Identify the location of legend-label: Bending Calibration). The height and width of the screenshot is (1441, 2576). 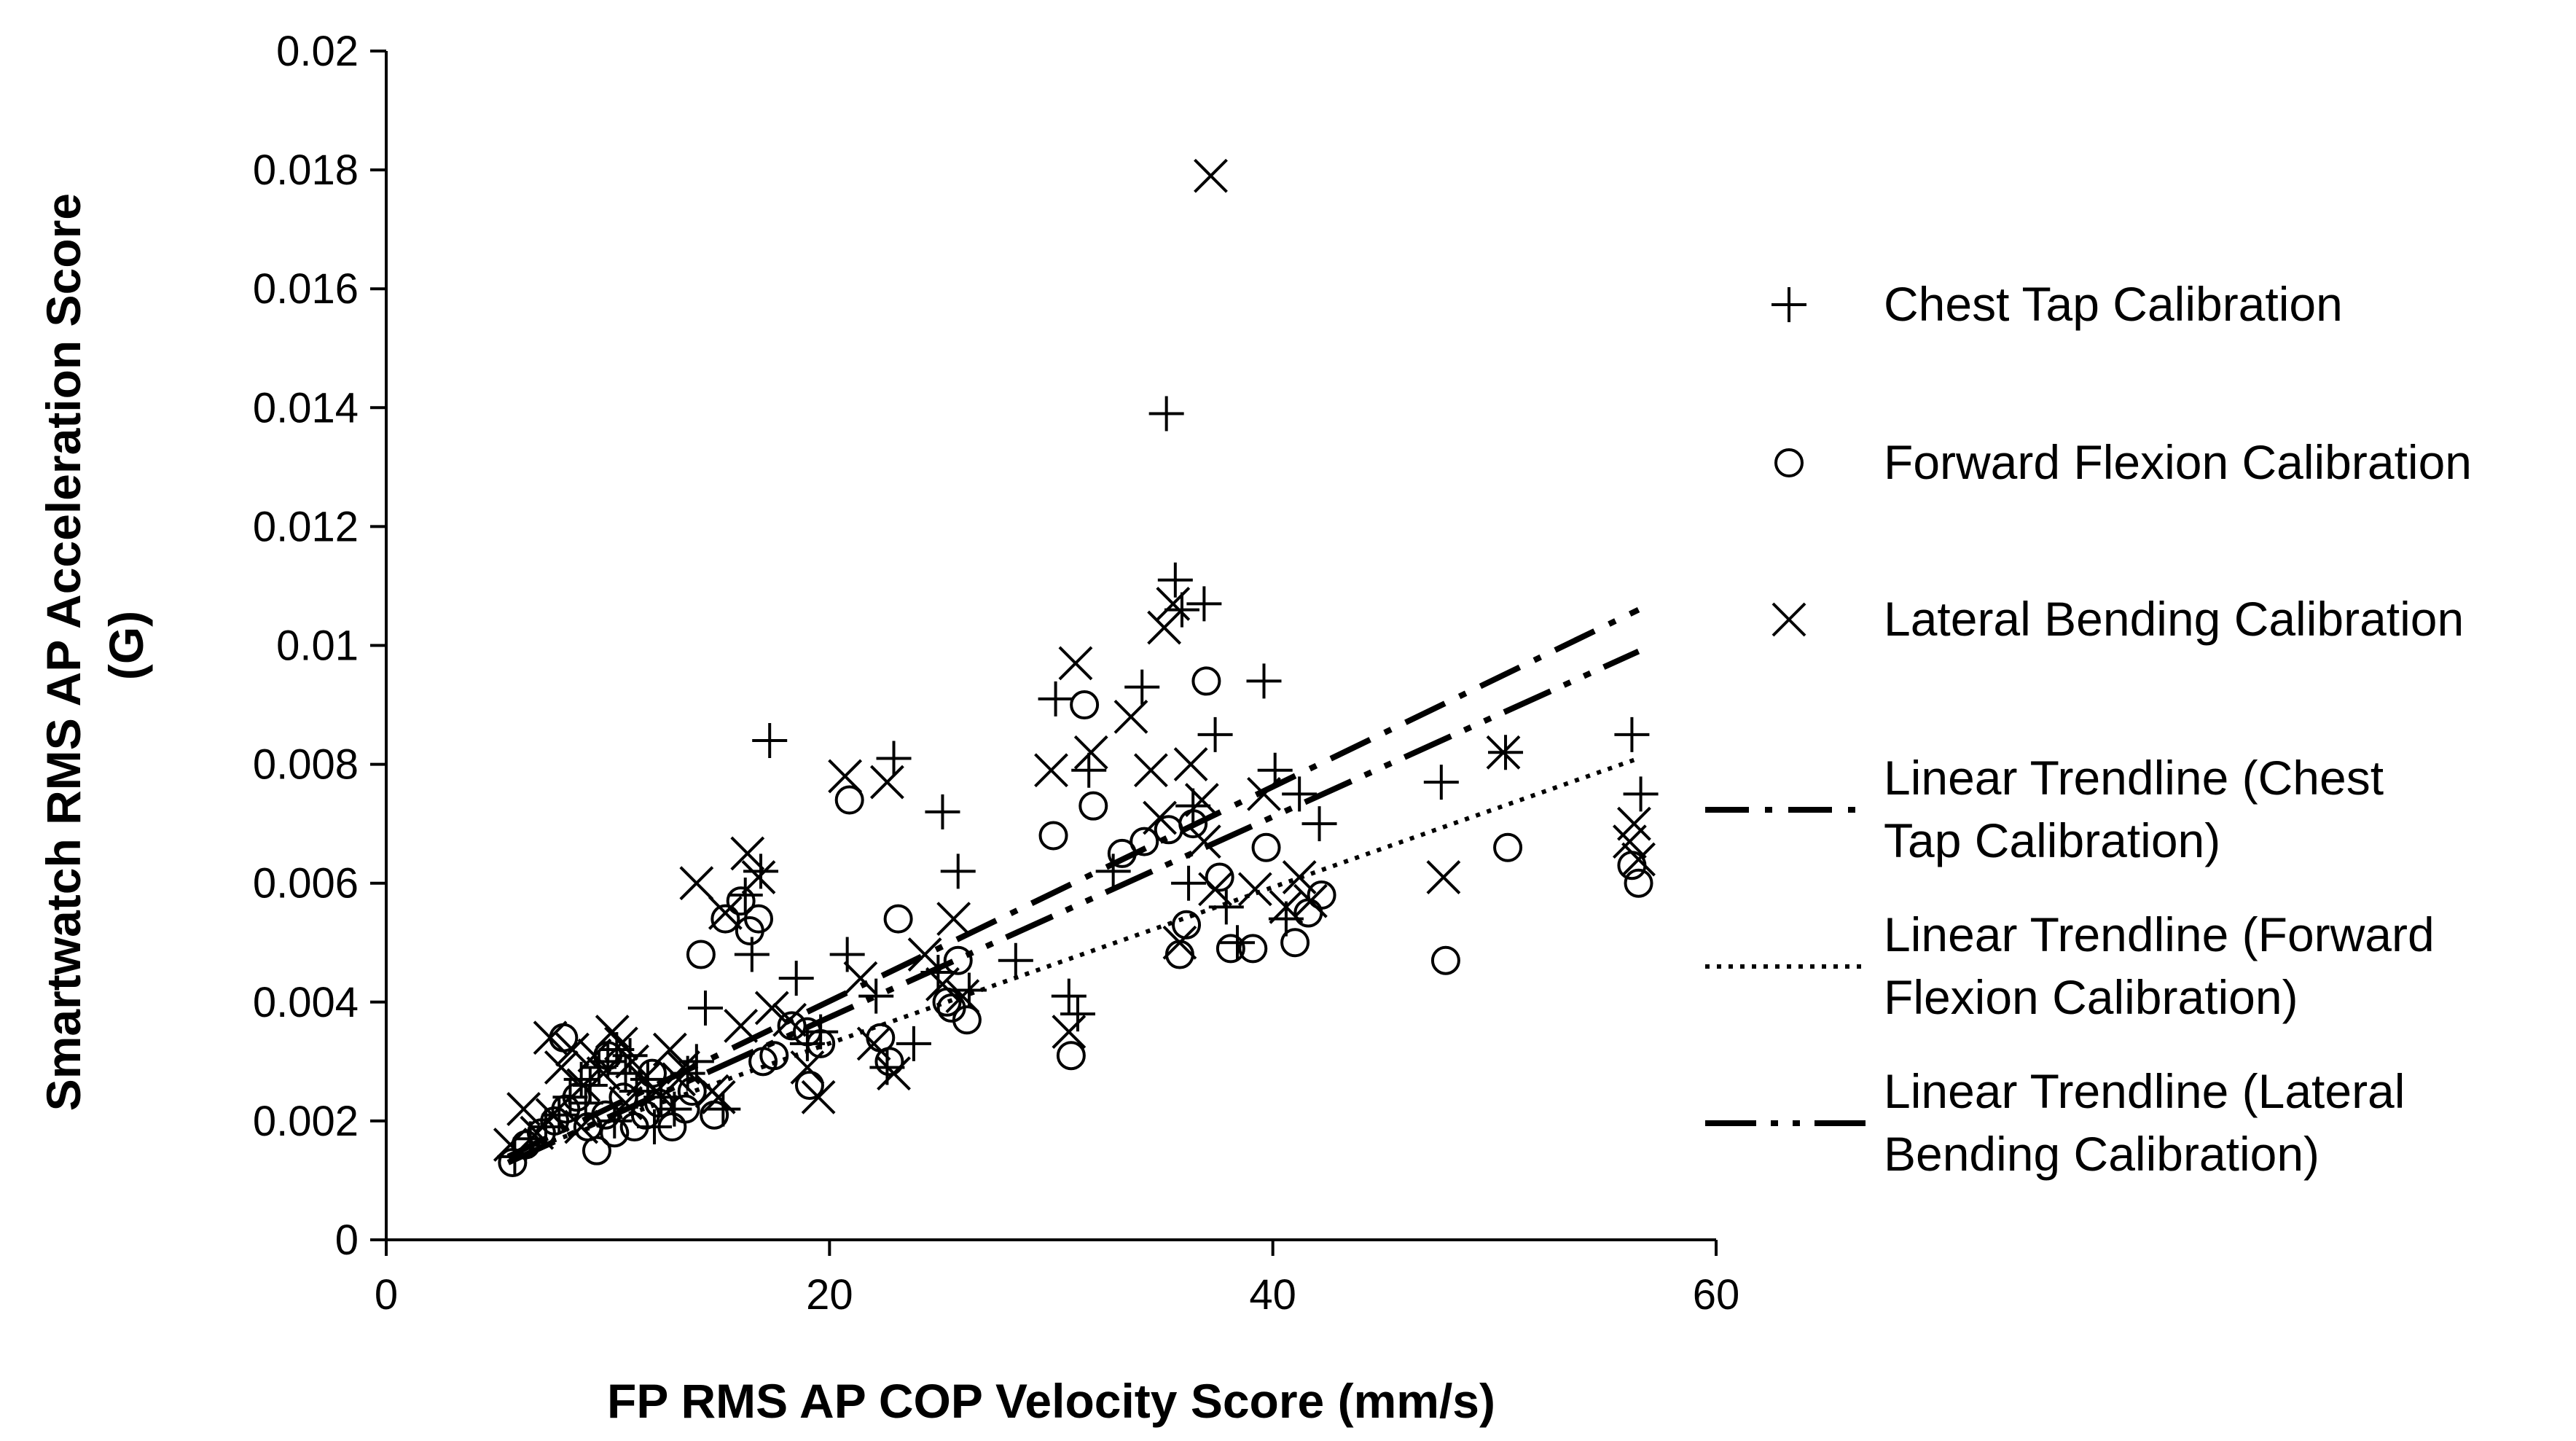
(2101, 1154).